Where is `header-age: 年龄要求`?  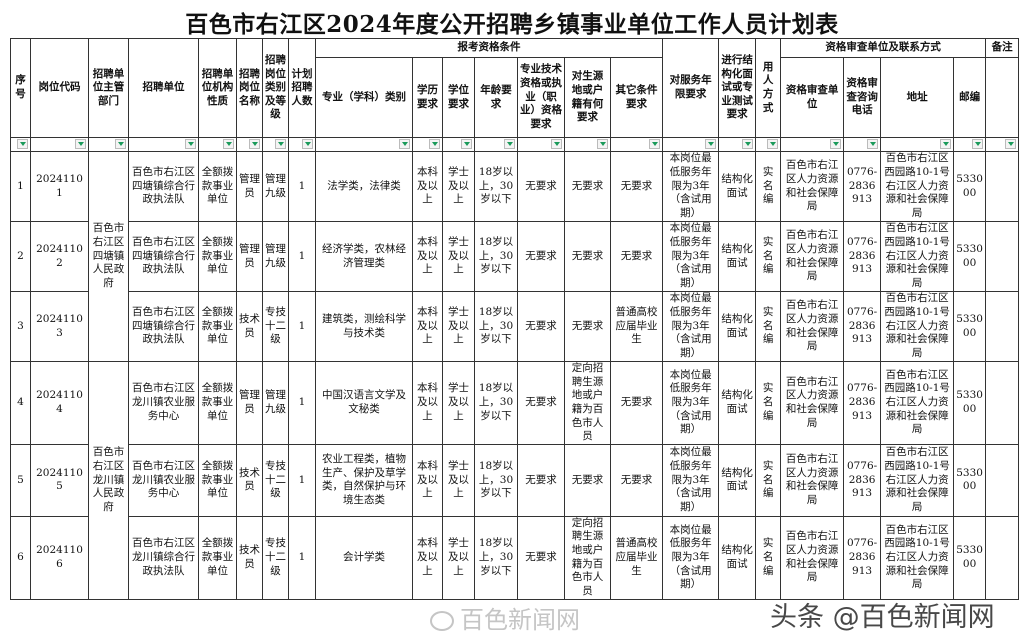
header-age: 年龄要求 is located at coordinates (496, 97).